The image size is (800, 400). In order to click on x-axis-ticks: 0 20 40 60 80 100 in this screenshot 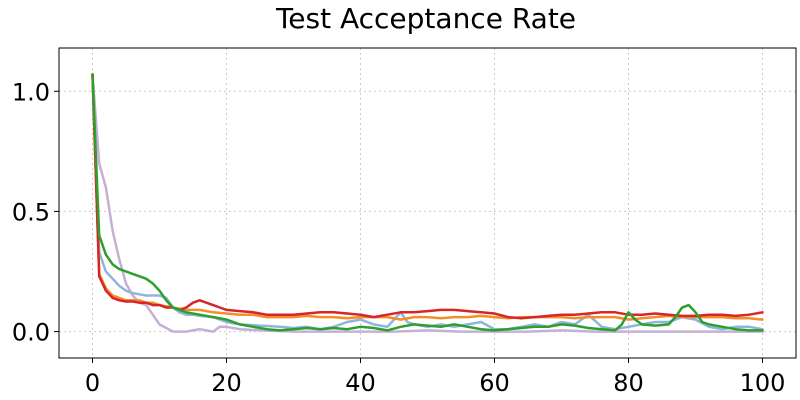, I will do `click(435, 377)`.